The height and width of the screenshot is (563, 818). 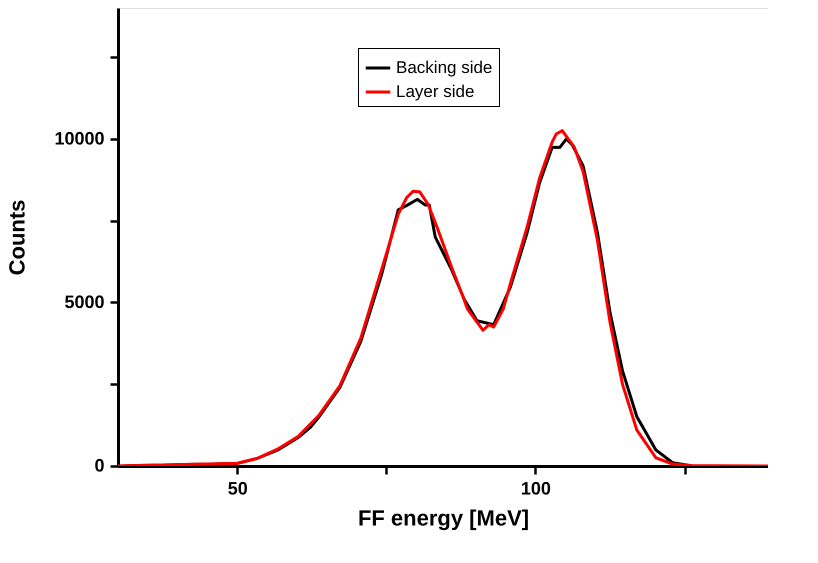 What do you see at coordinates (17, 238) in the screenshot?
I see `y-axis-title: Counts` at bounding box center [17, 238].